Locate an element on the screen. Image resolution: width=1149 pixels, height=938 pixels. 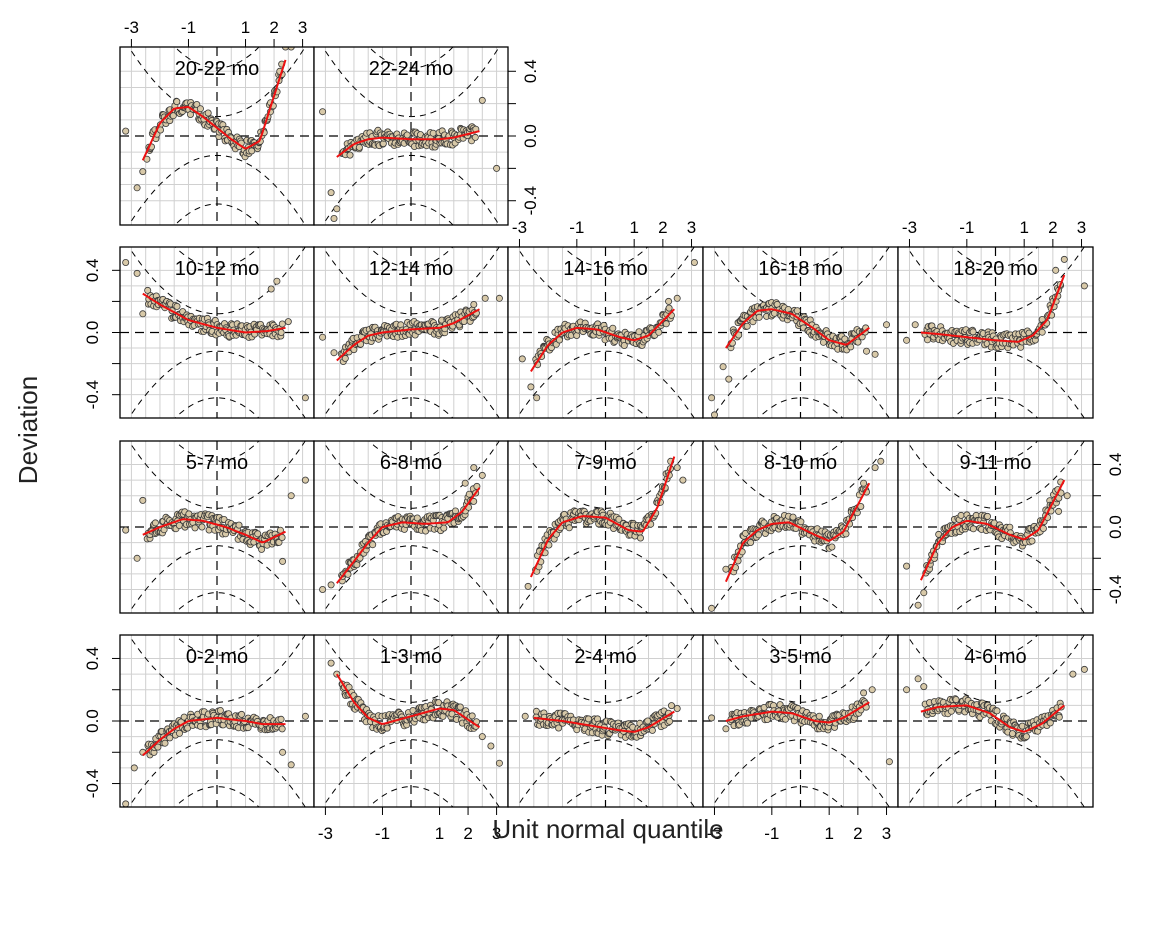
panel-18-20-mo: 18-20 mo is located at coordinates (995, 332).